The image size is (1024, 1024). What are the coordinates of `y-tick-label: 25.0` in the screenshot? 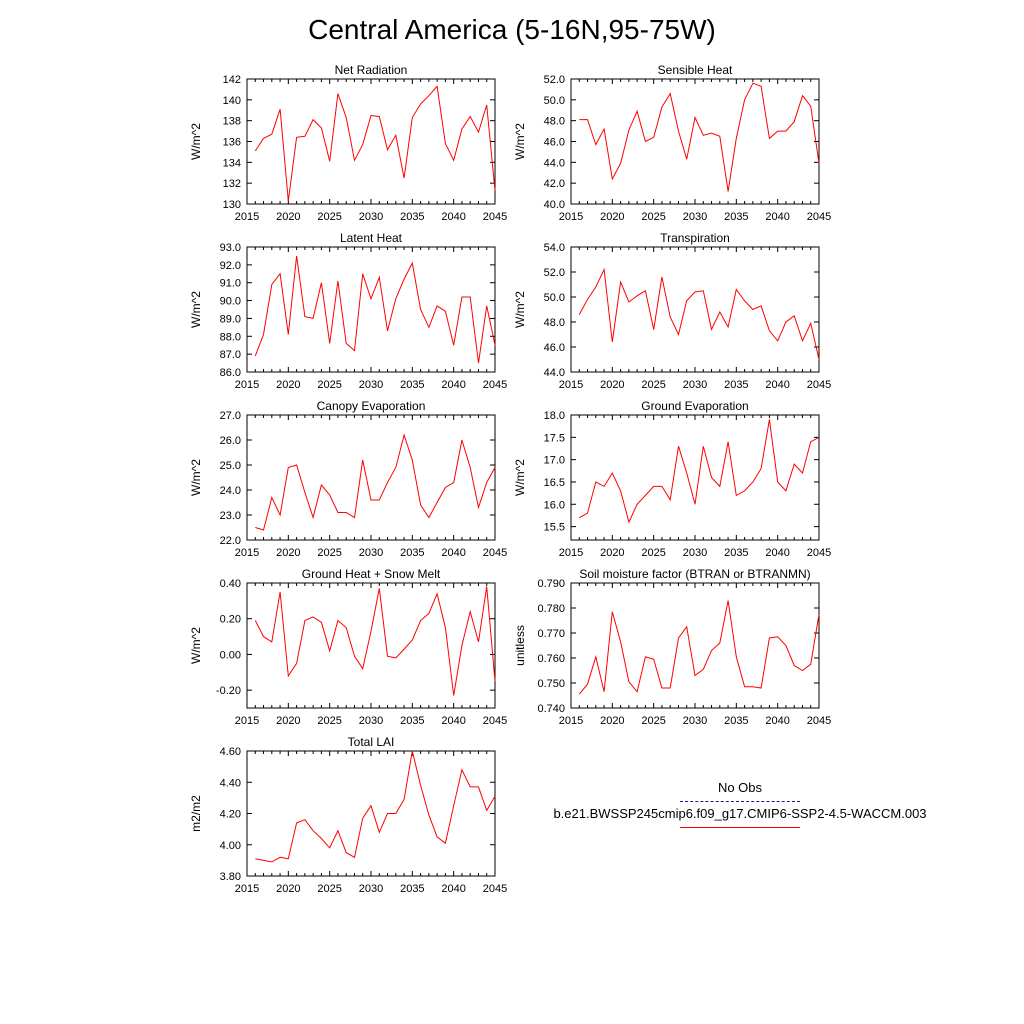 It's located at (230, 466).